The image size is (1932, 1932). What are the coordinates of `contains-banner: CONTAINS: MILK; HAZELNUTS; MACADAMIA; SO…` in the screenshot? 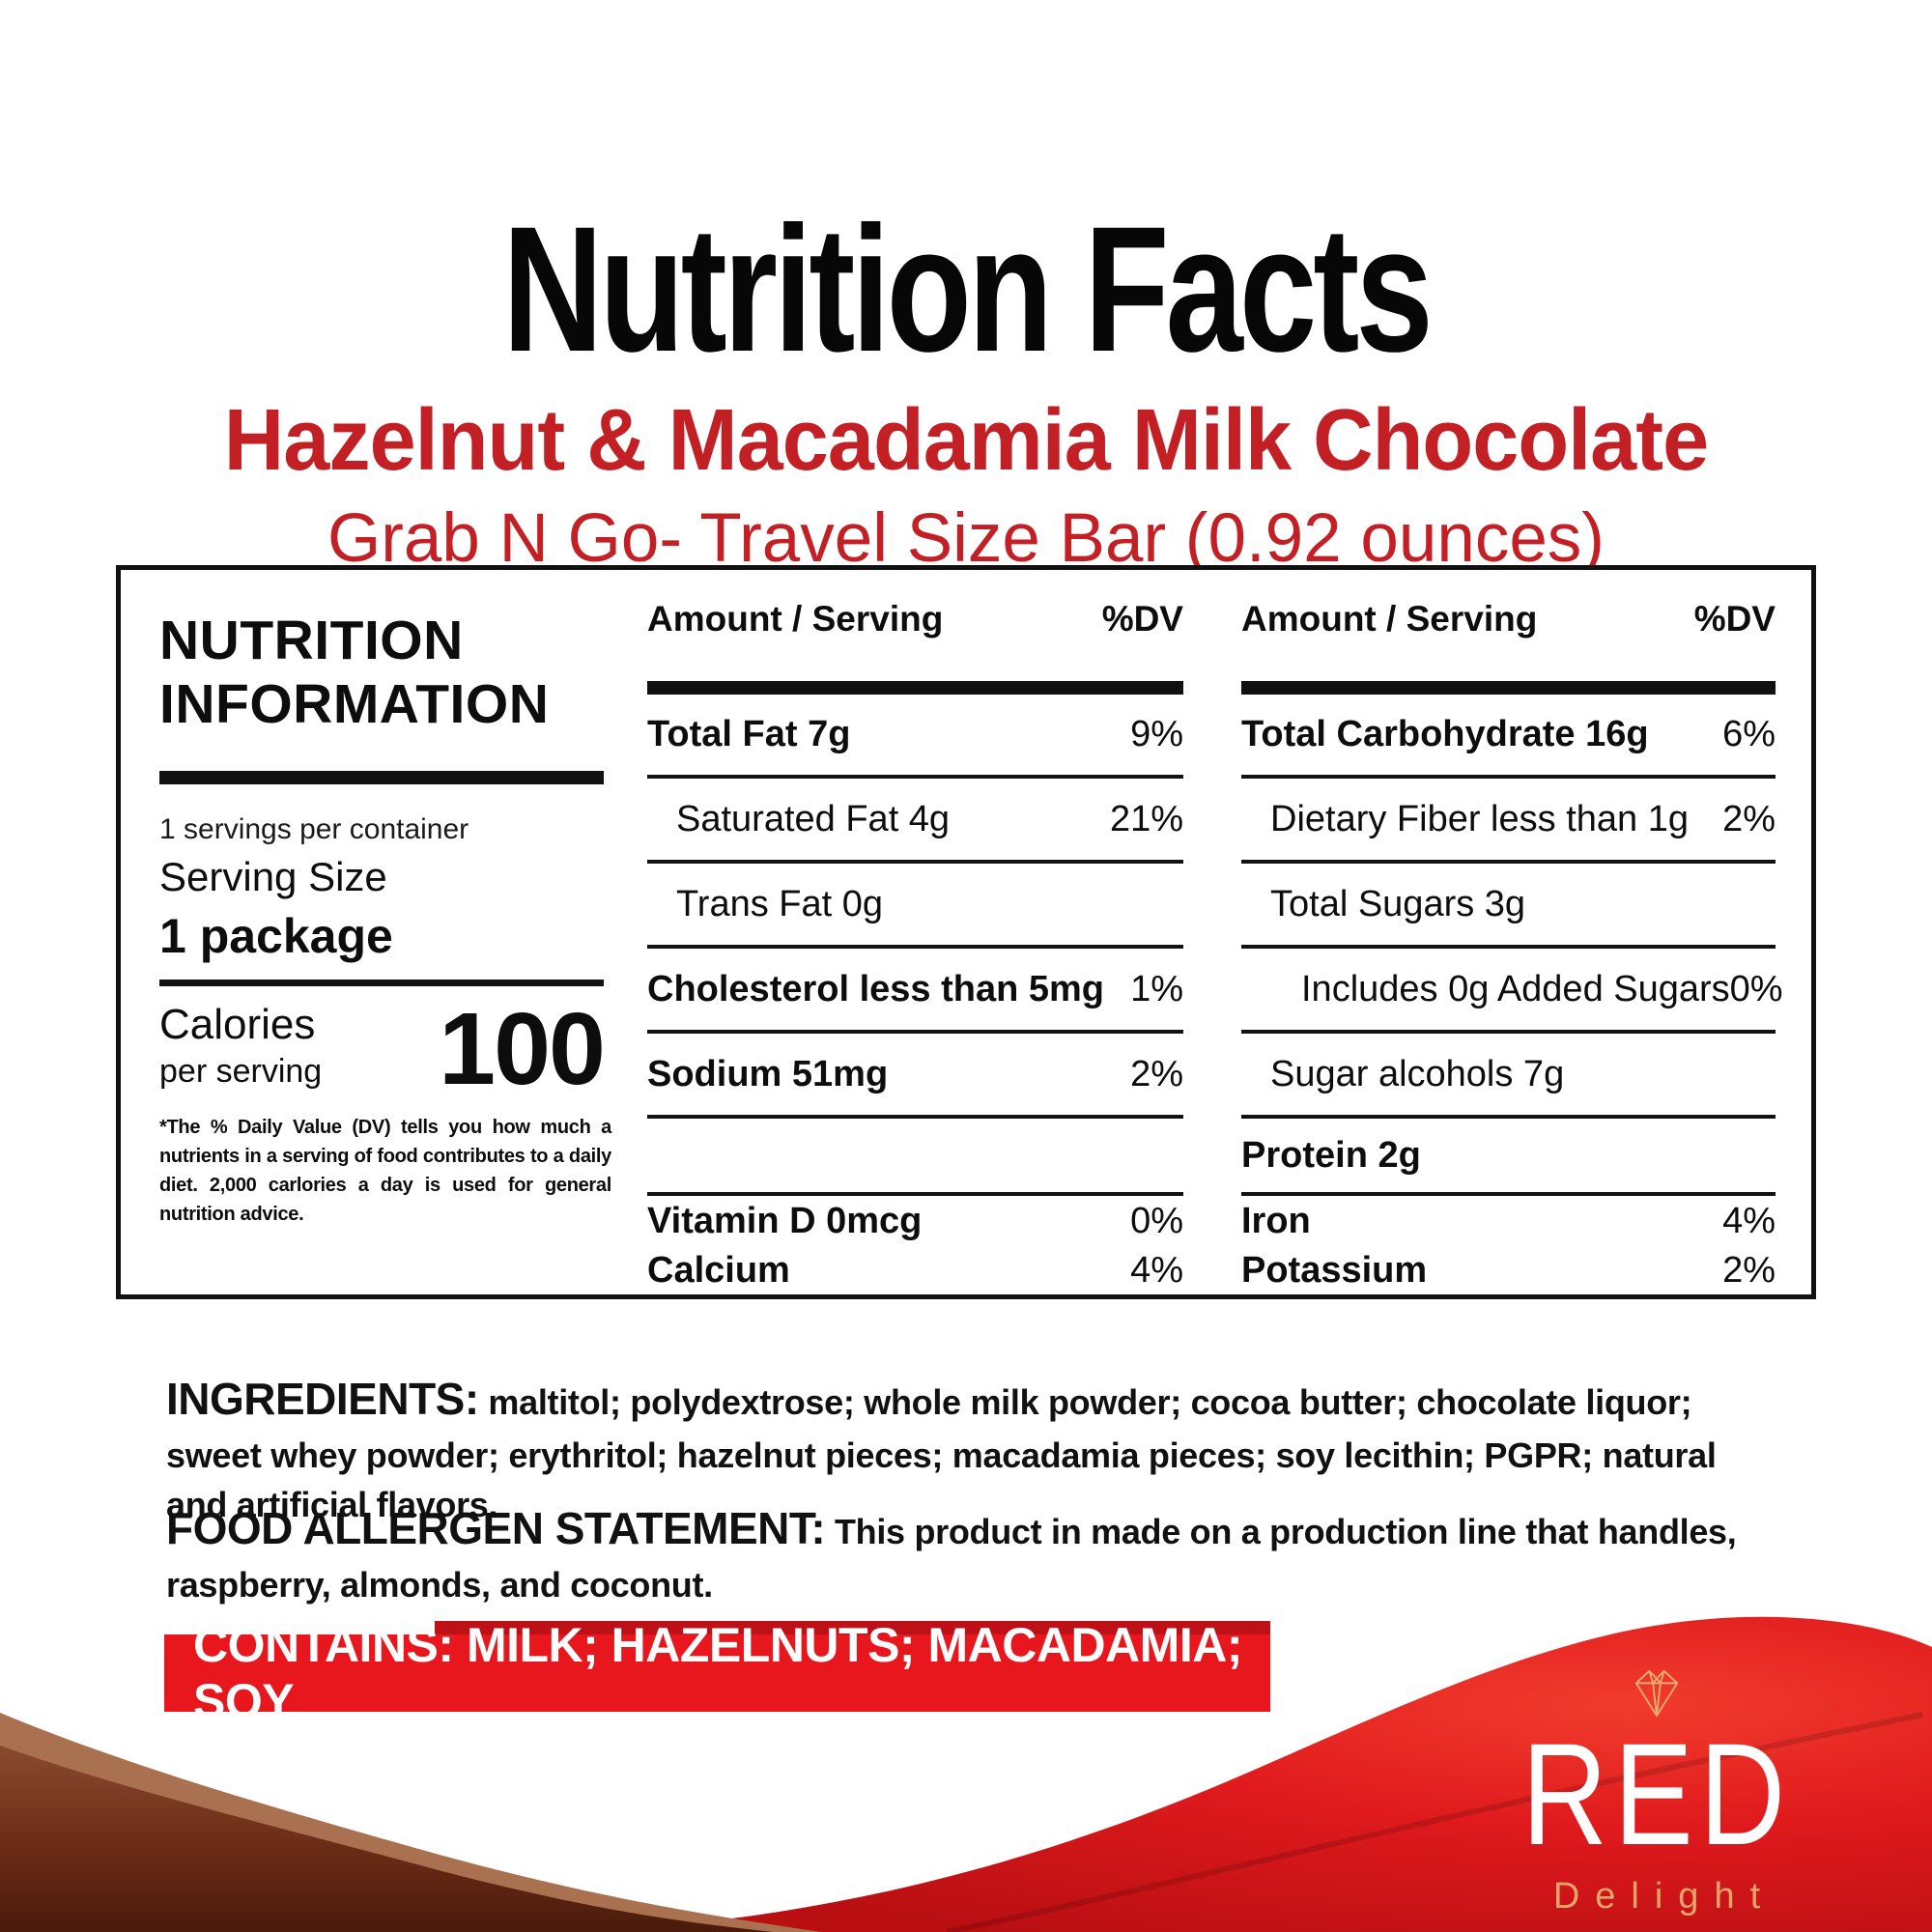 It's located at (717, 1673).